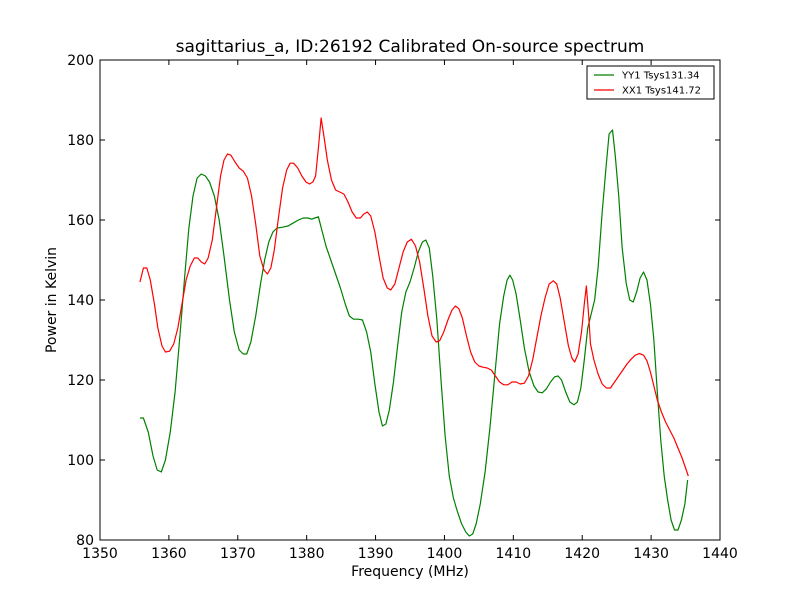 This screenshot has width=800, height=600. What do you see at coordinates (80, 381) in the screenshot?
I see `y-tick-label: 120` at bounding box center [80, 381].